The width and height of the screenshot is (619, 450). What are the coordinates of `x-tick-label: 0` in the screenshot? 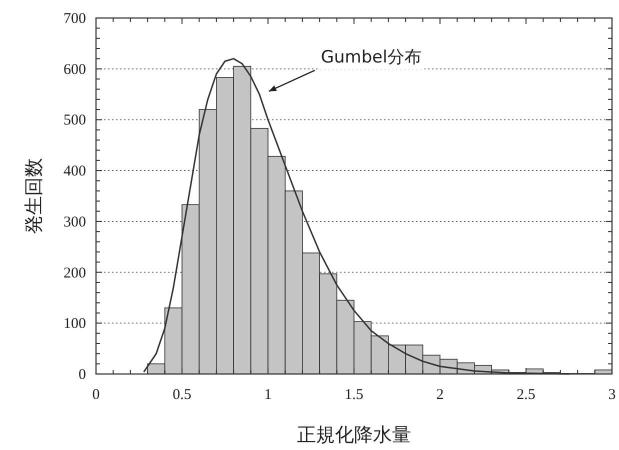 It's located at (96, 395).